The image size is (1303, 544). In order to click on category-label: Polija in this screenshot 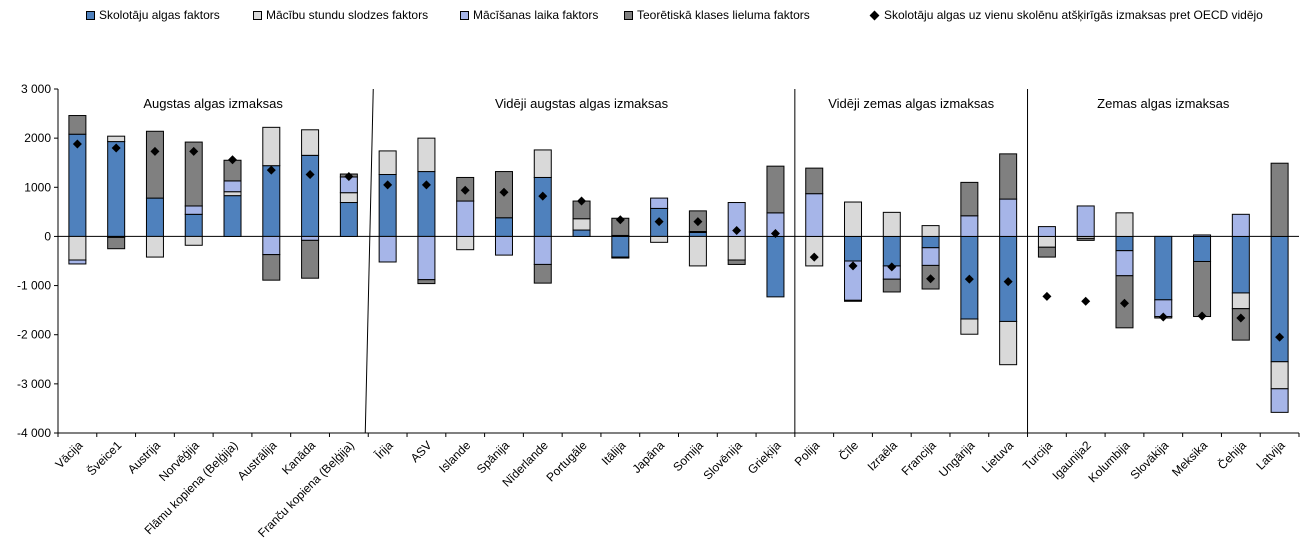, I will do `click(807, 453)`.